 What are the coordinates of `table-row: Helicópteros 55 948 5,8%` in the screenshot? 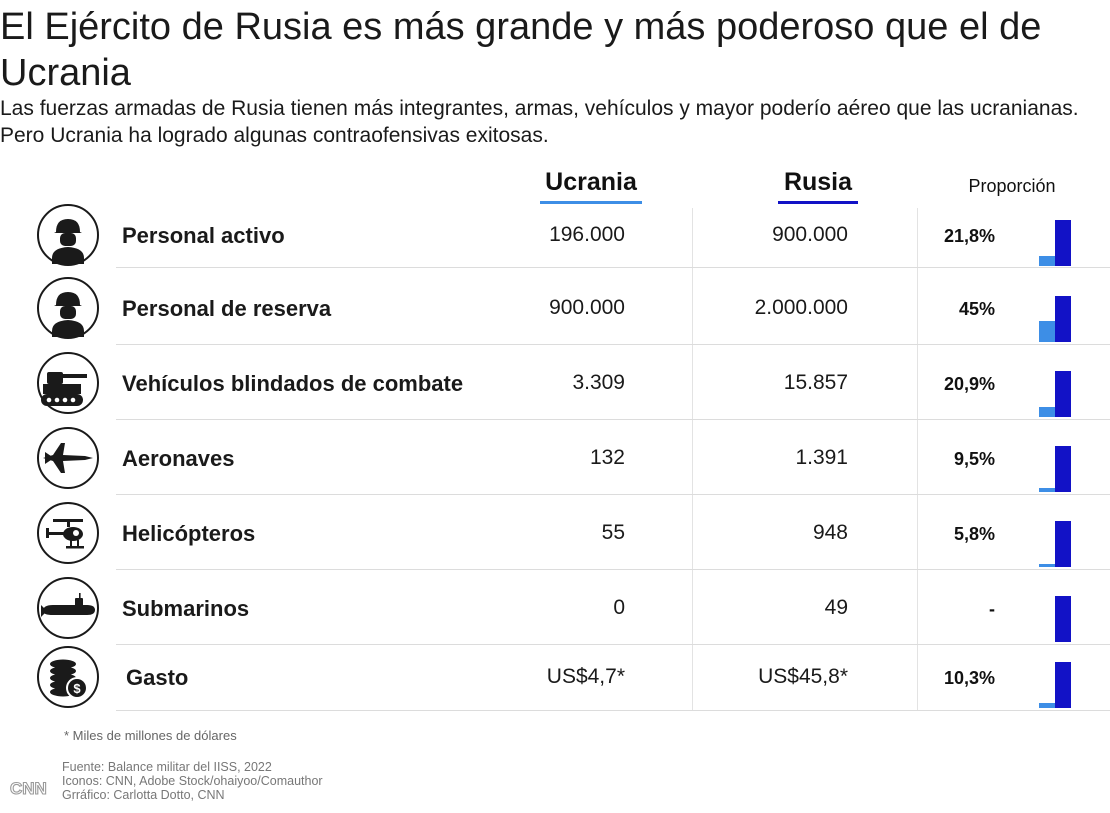 It's located at (555, 532).